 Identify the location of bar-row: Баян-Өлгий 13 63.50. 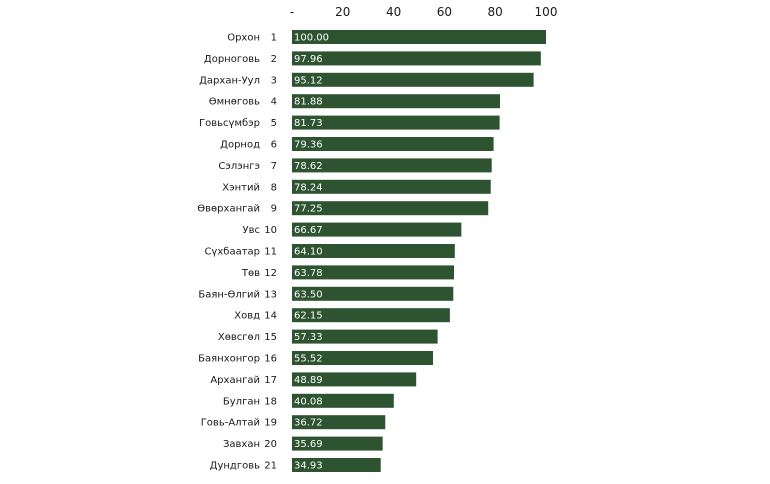
(326, 293).